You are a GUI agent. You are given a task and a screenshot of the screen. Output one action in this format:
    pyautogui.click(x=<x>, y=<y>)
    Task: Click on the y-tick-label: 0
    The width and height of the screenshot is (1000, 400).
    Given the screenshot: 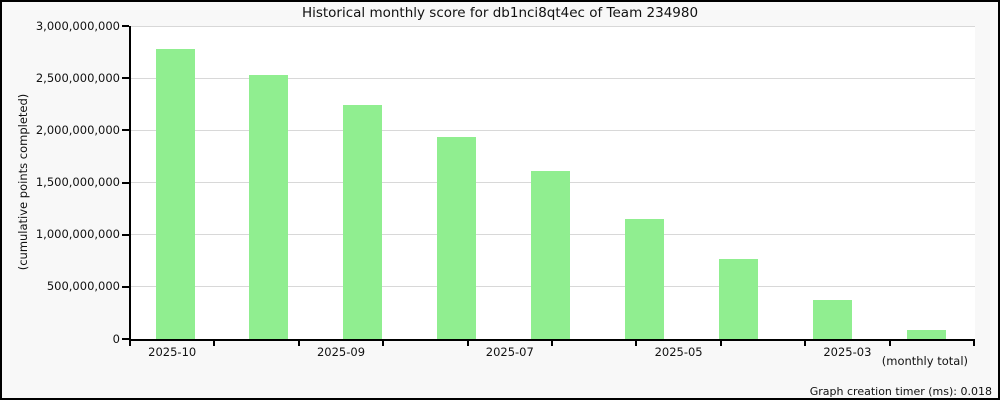 What is the action you would take?
    pyautogui.click(x=116, y=338)
    